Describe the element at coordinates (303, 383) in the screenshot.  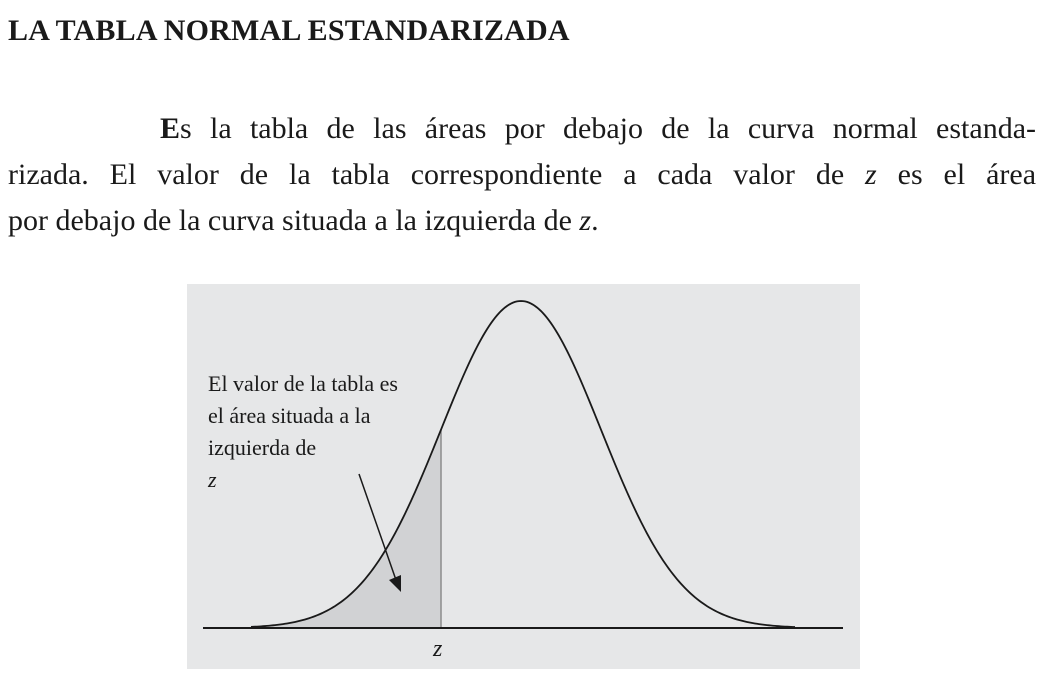
I see `caption-line-1: El valor de la tabla es` at that location.